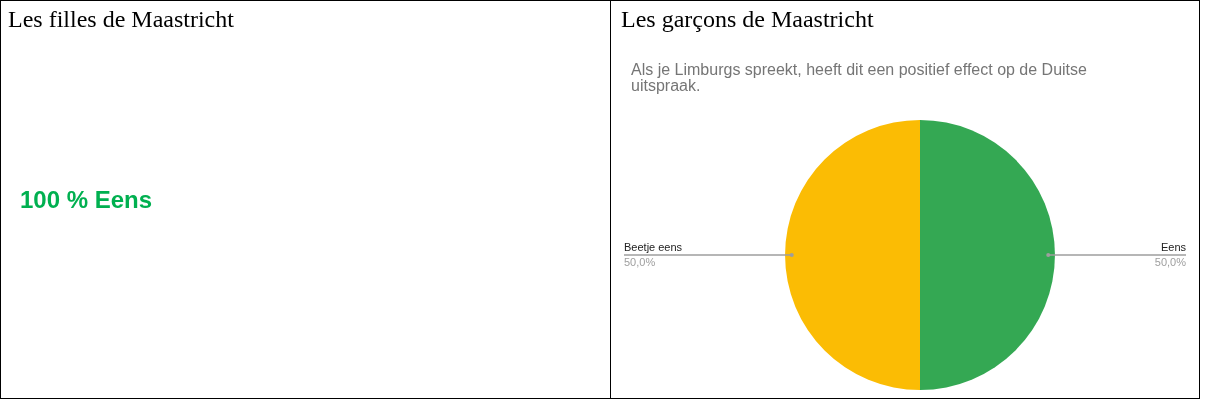  What do you see at coordinates (653, 247) in the screenshot?
I see `slice-label: Beetje eens` at bounding box center [653, 247].